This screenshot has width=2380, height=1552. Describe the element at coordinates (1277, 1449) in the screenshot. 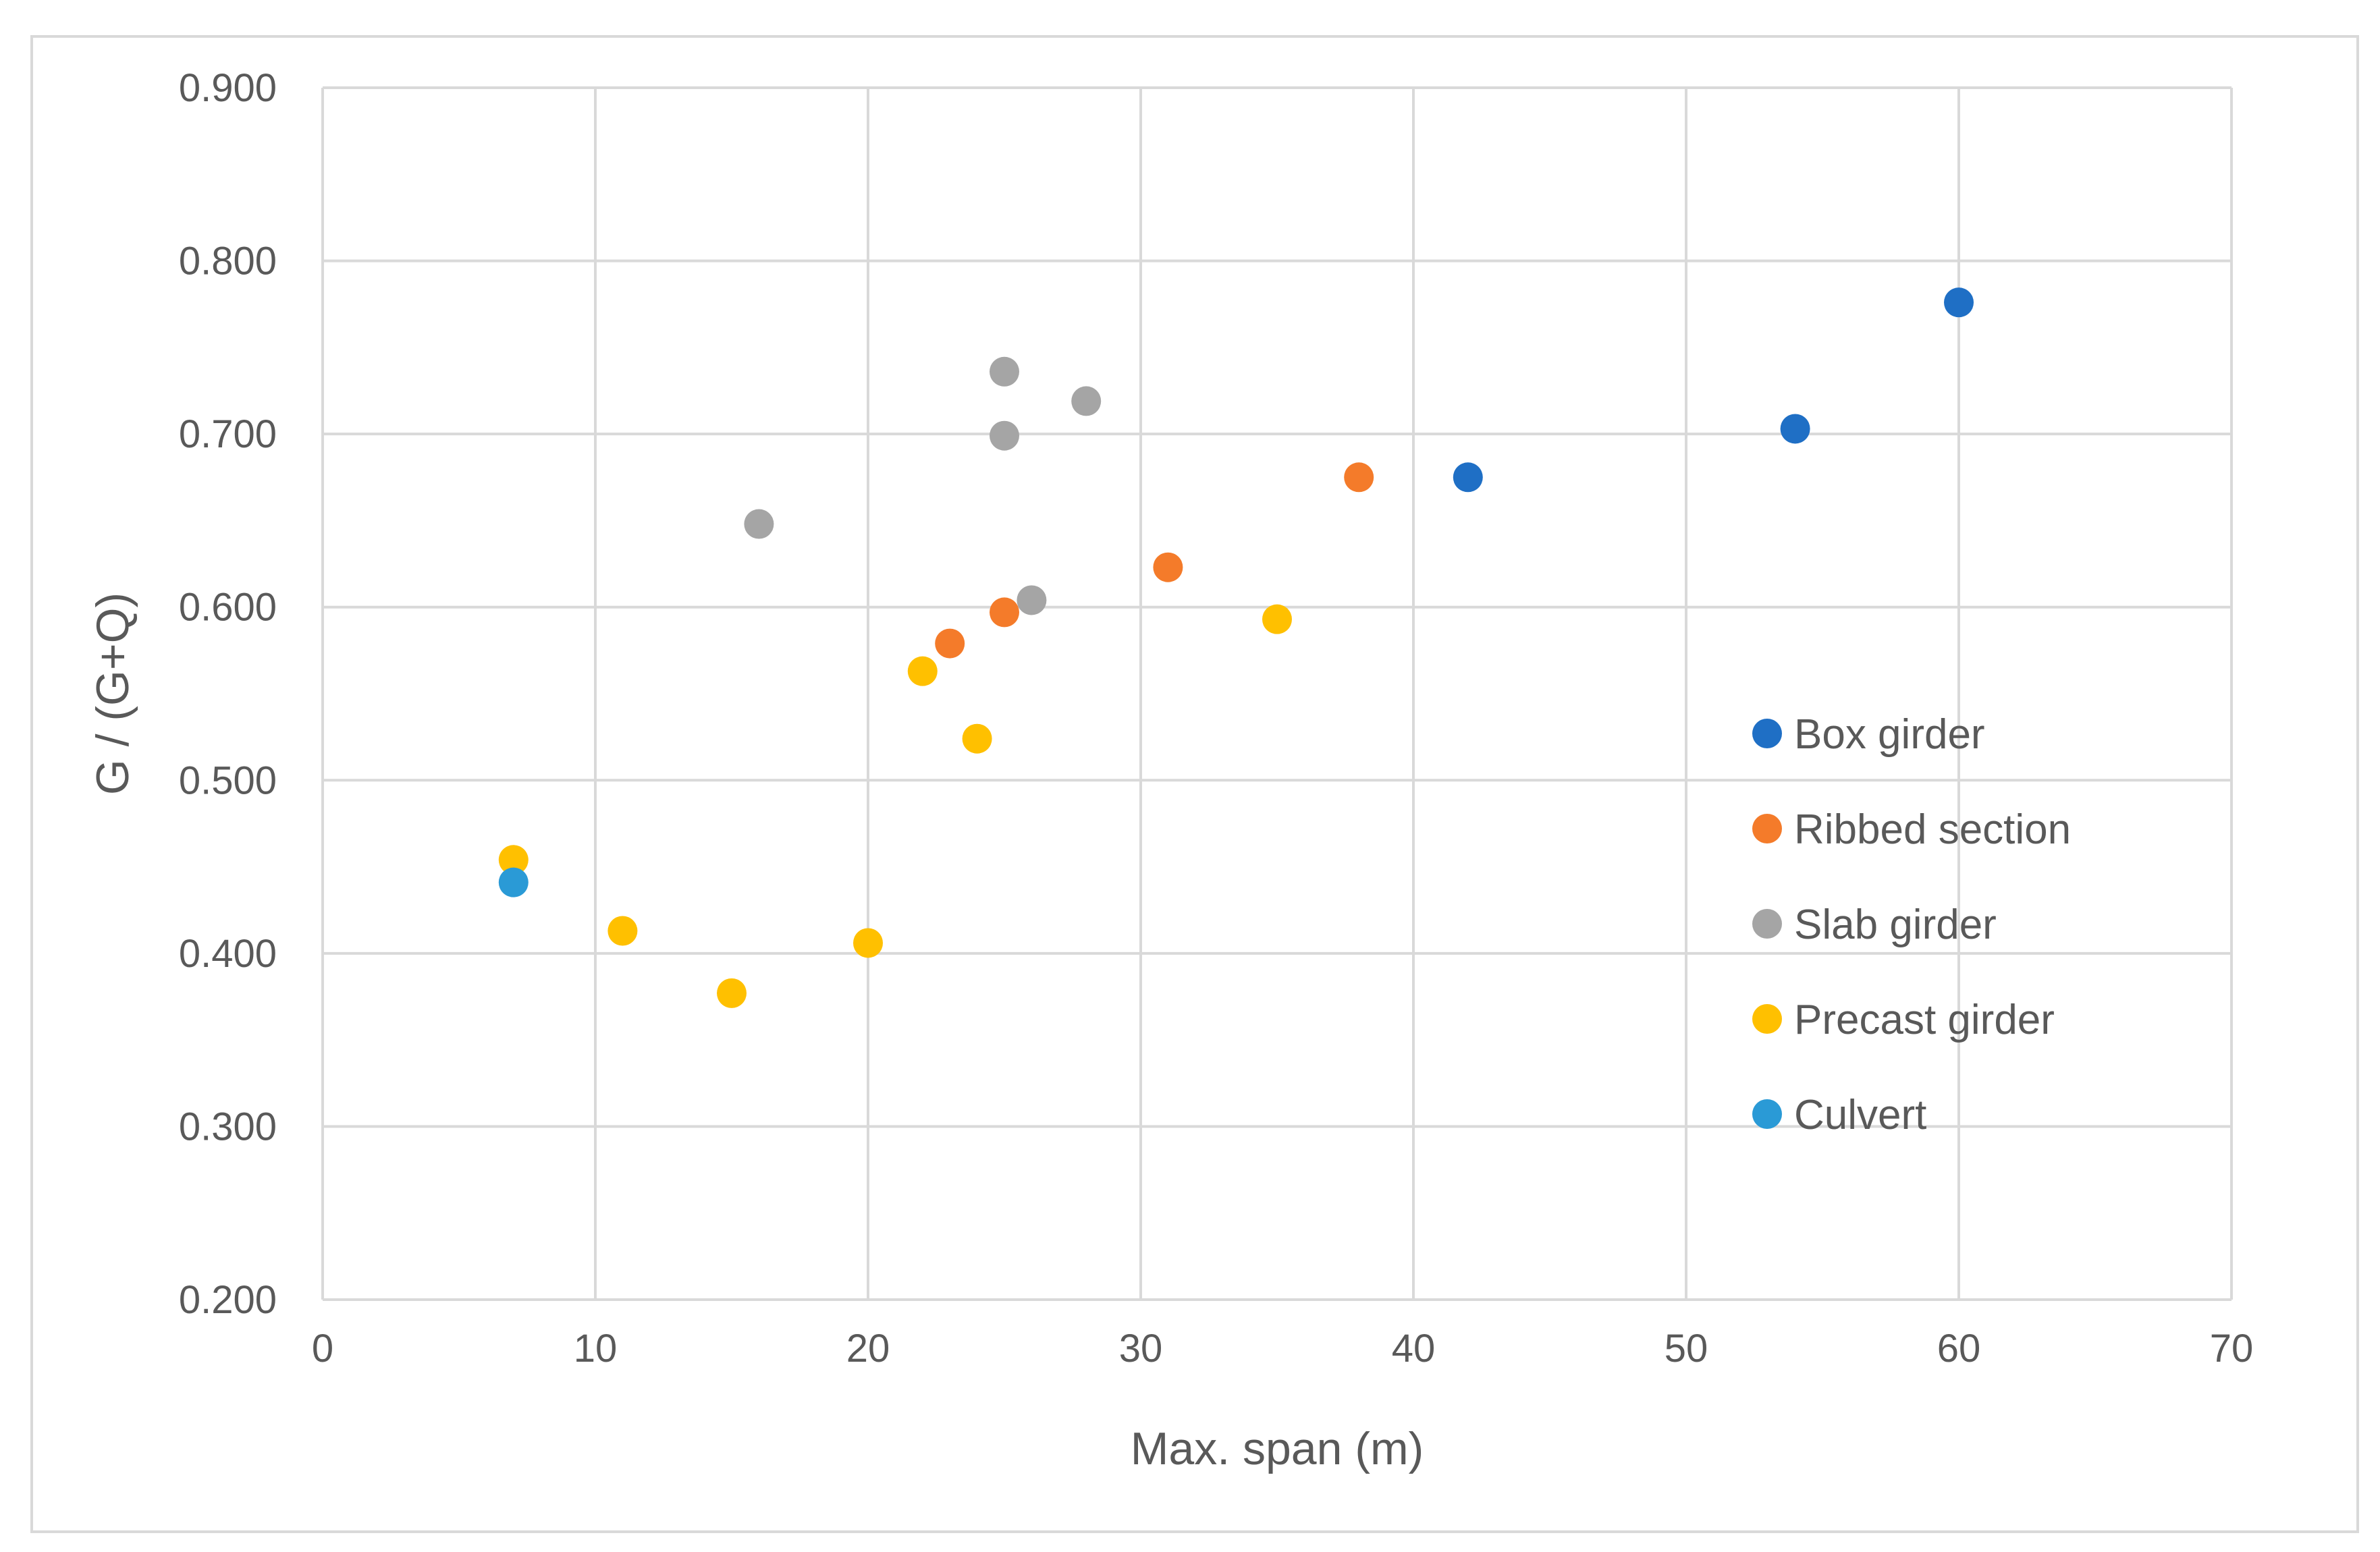

I see `x-axis-title: Max. span (m)` at that location.